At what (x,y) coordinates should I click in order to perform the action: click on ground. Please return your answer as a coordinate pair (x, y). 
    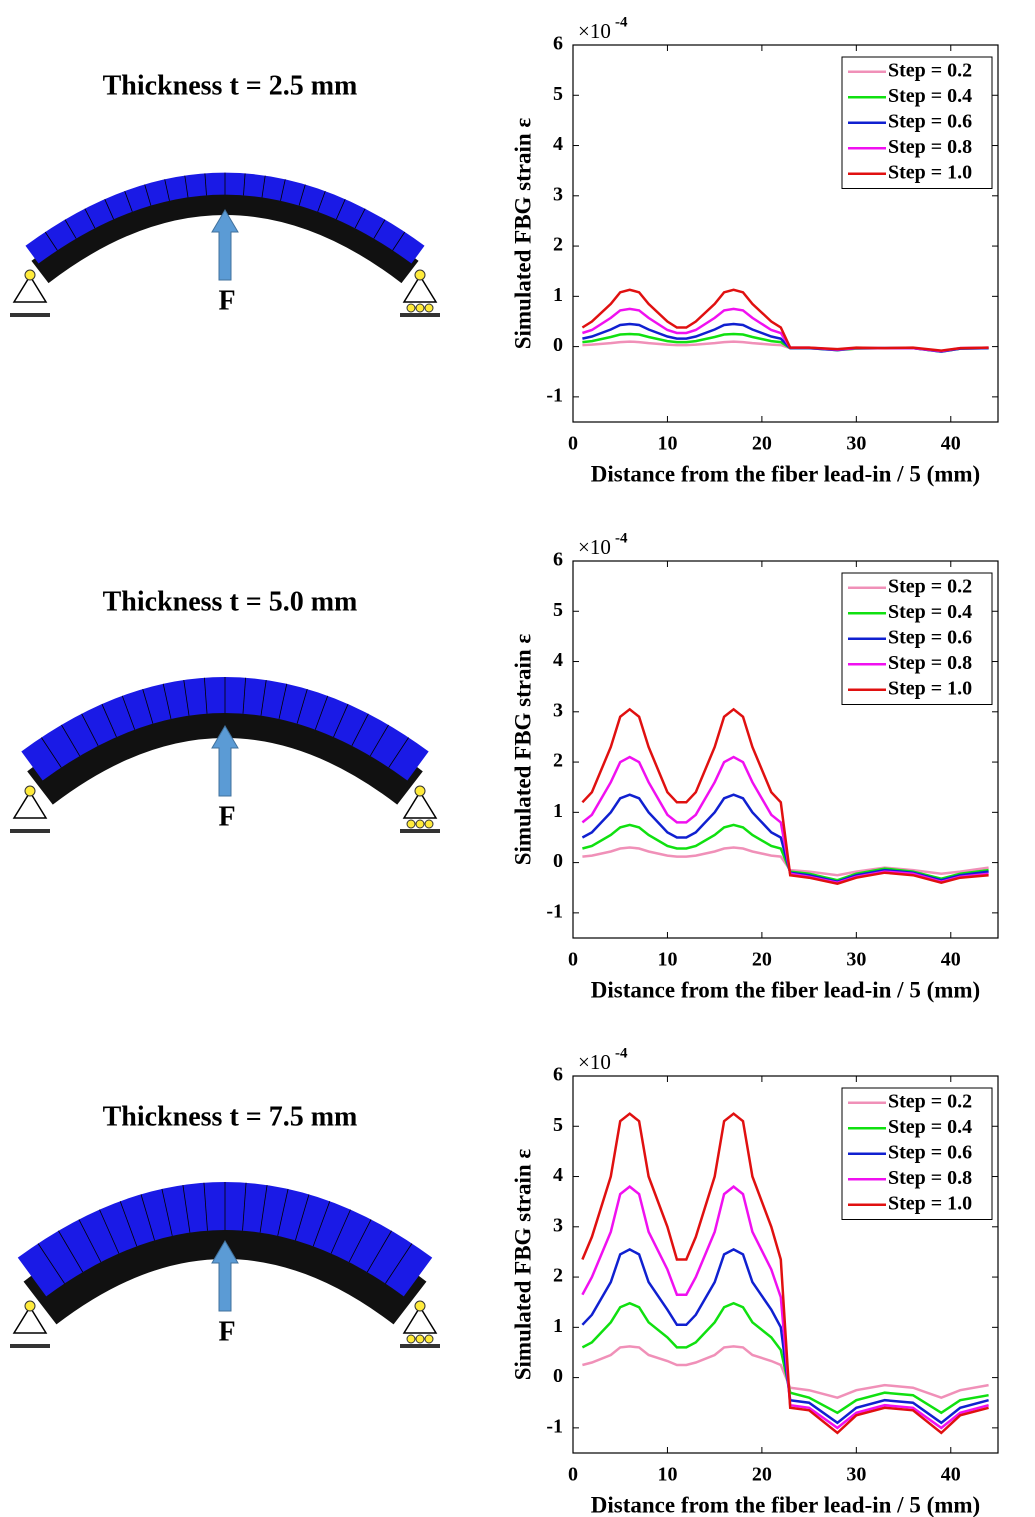
    Looking at the image, I should click on (30, 315).